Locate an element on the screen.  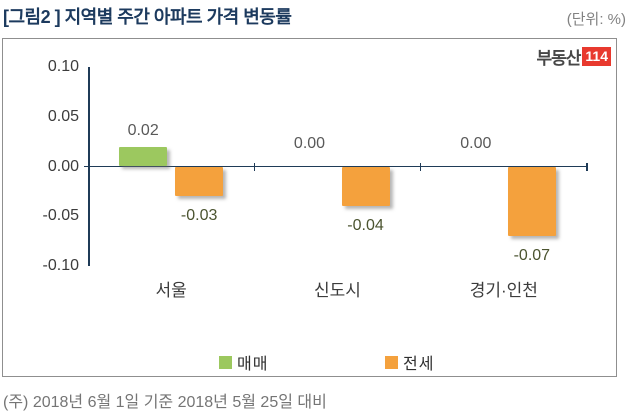
y-axis-tick-label-3: -0.05 is located at coordinates (60, 216).